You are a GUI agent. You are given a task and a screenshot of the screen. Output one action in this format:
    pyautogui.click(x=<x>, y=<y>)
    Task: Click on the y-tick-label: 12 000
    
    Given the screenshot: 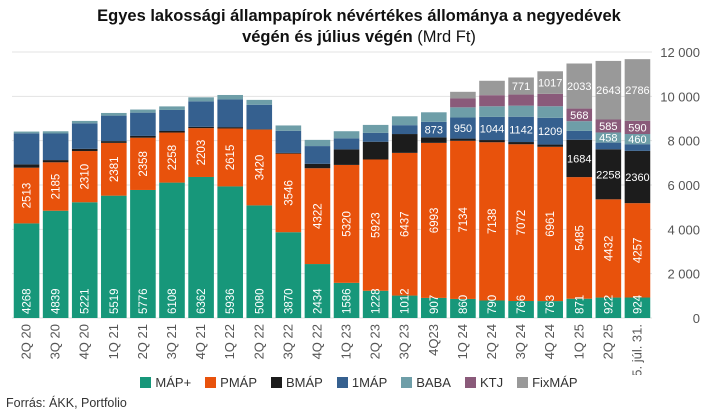 What is the action you would take?
    pyautogui.click(x=680, y=52)
    